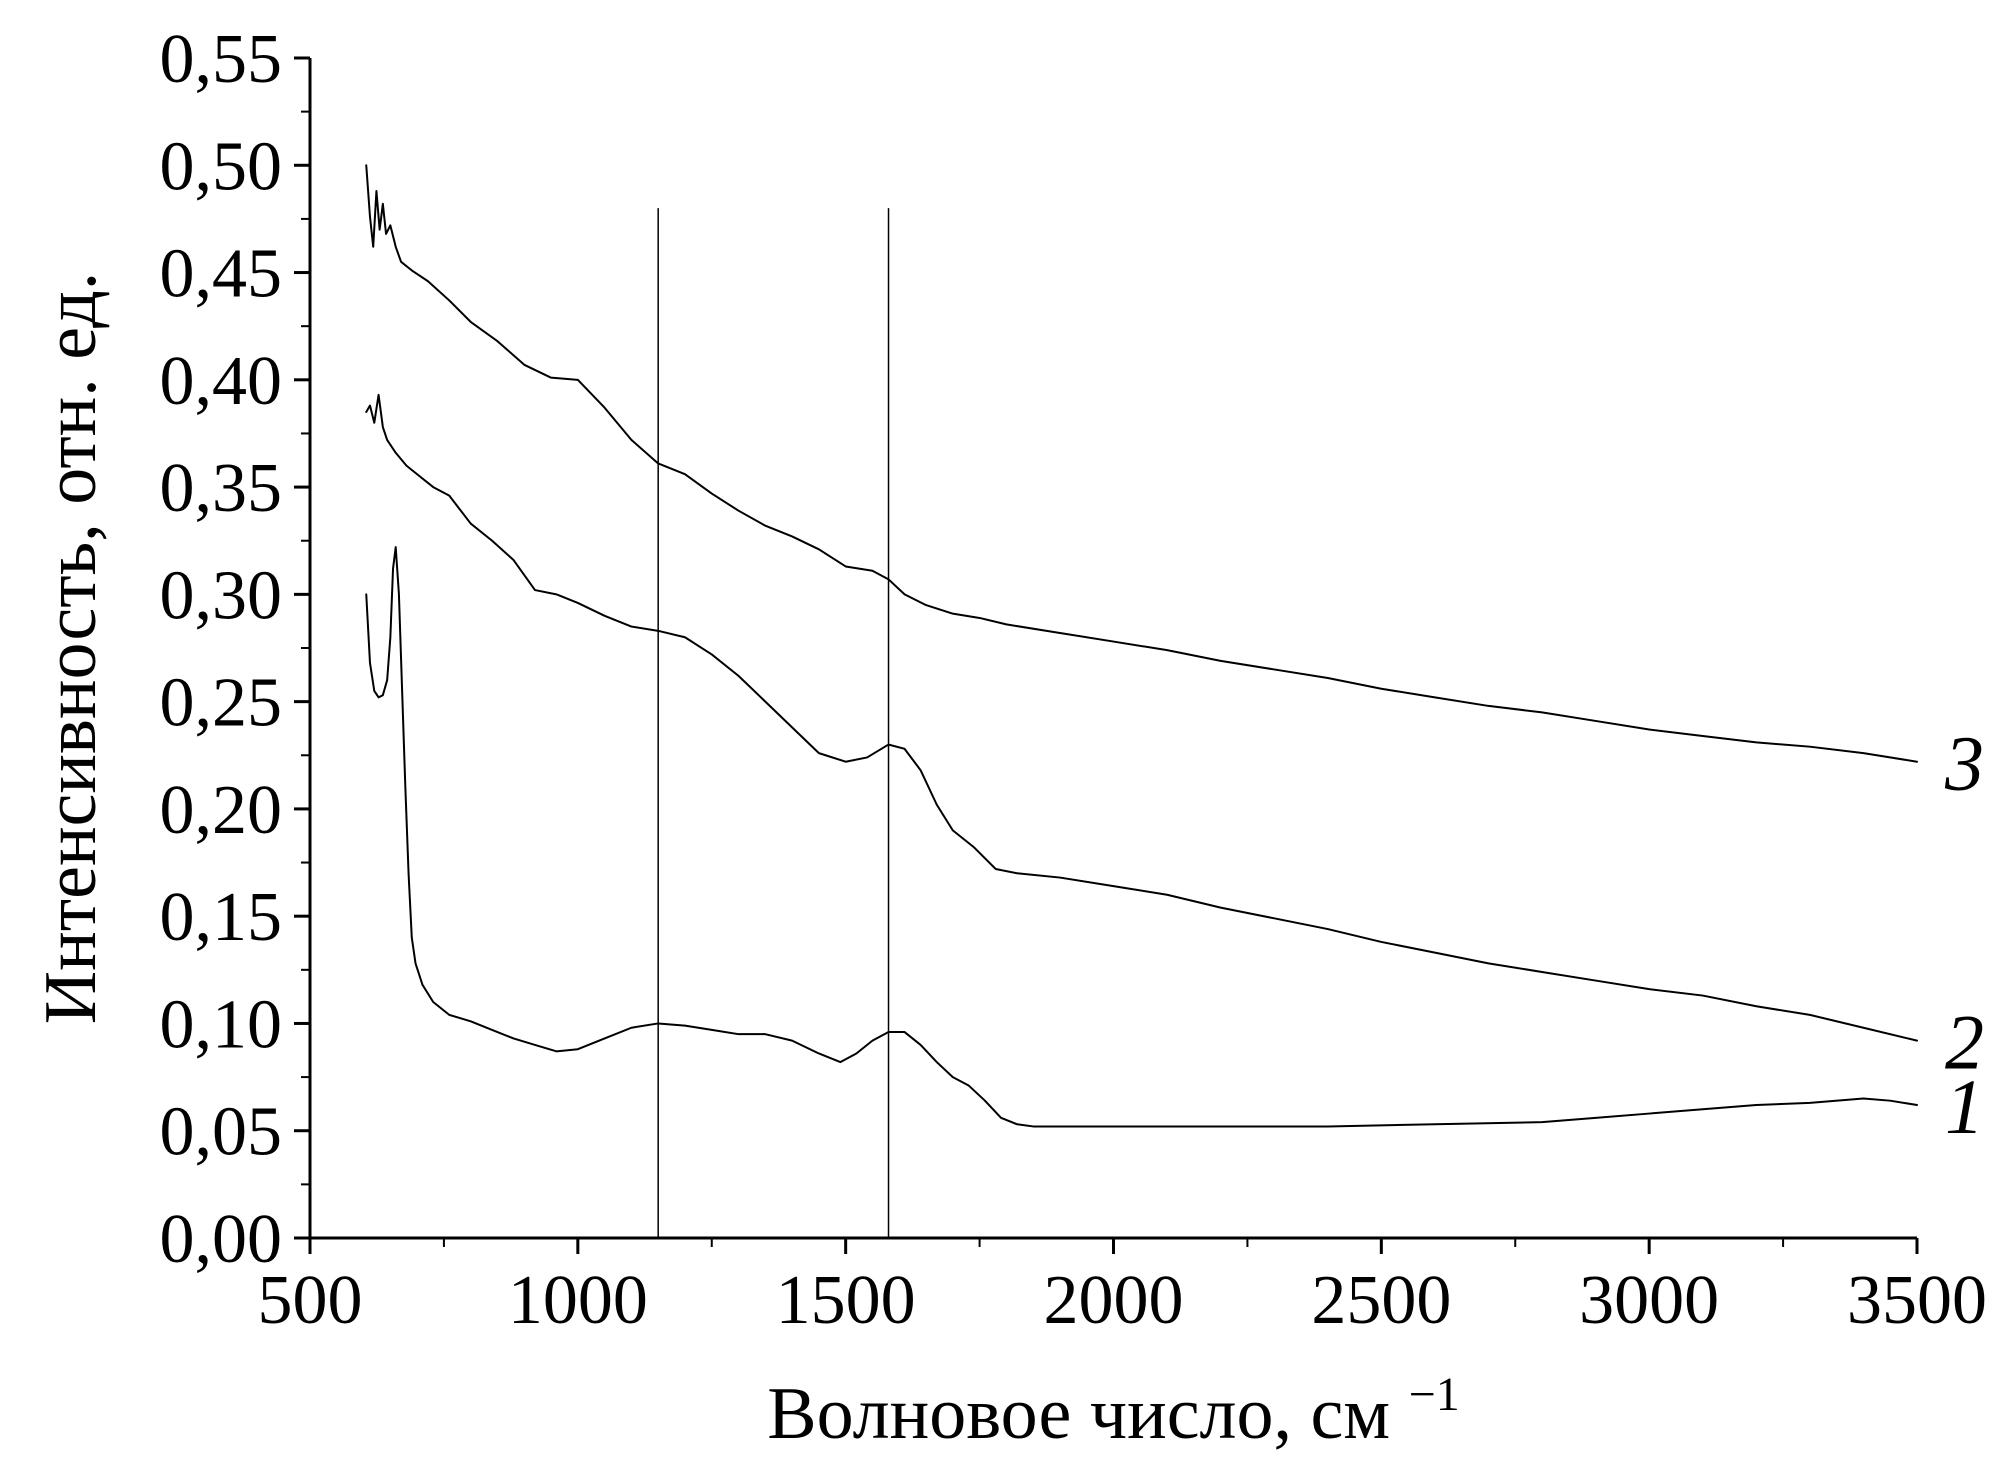  I want to click on y-tick-label: 0,55, so click(221, 59).